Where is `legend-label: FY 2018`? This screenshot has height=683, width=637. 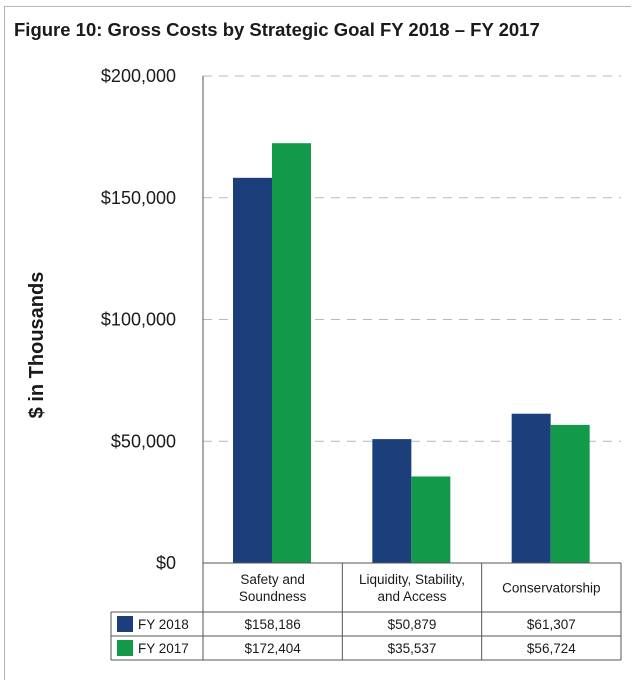 legend-label: FY 2018 is located at coordinates (163, 624).